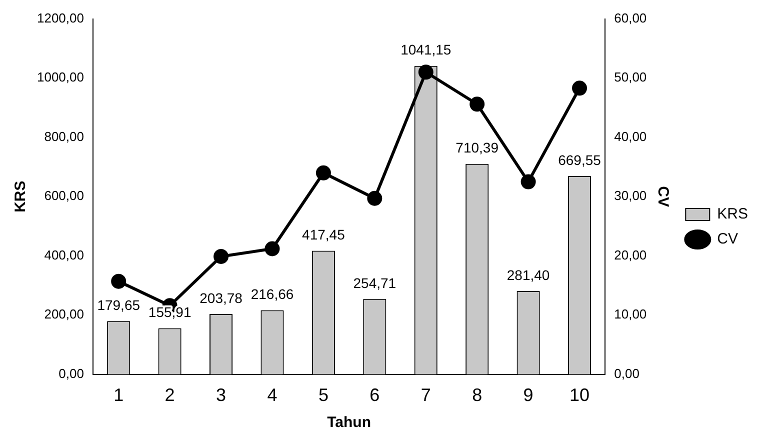 This screenshot has height=446, width=778. What do you see at coordinates (630, 196) in the screenshot?
I see `y2-tick-label: 30,00` at bounding box center [630, 196].